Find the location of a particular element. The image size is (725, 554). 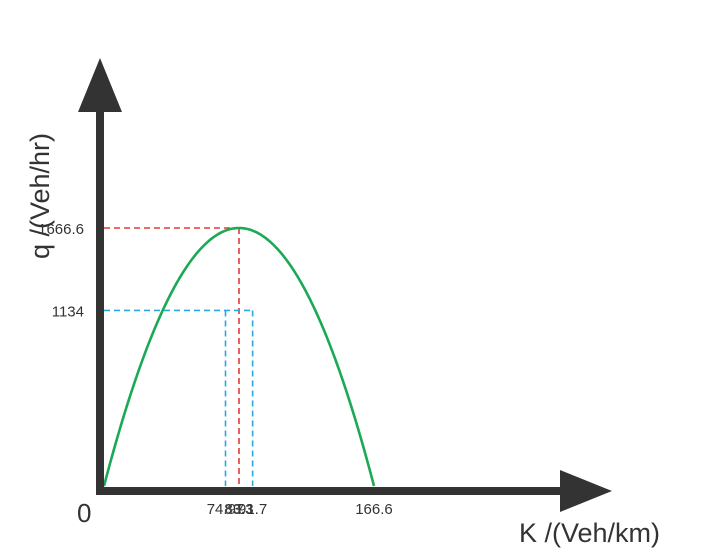

origin-label: 0 is located at coordinates (84, 513).